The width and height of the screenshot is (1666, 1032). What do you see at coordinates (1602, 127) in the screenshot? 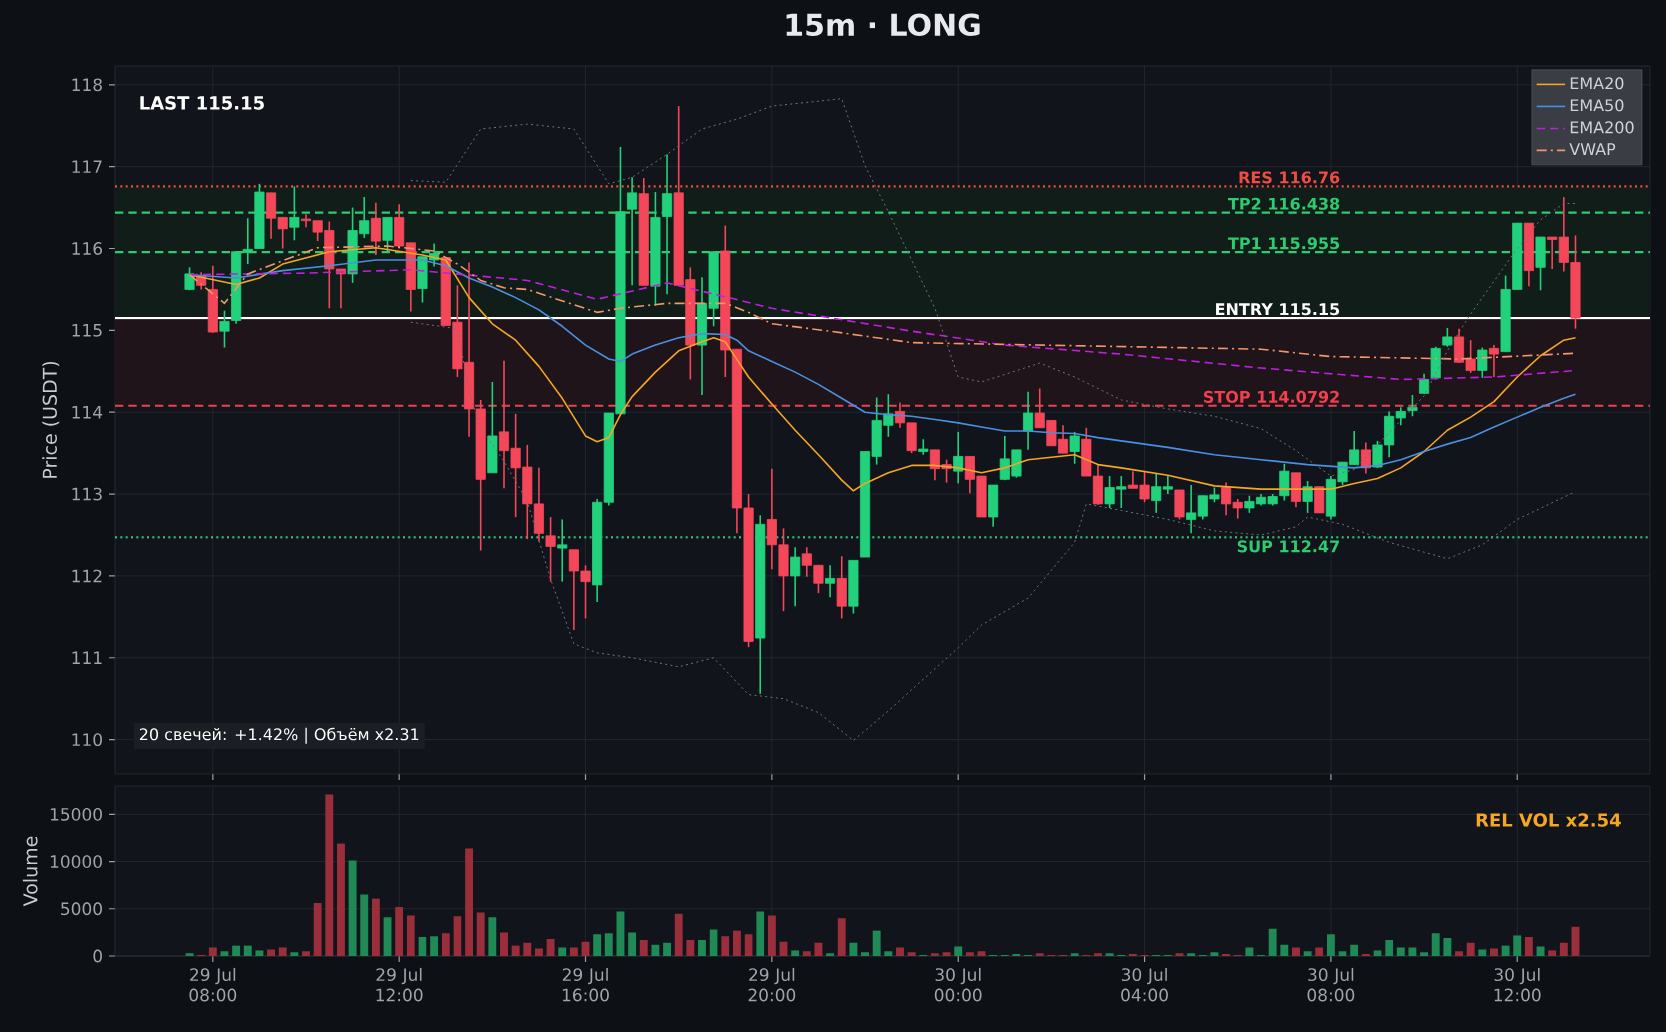
I see `legend-label: EMA200` at bounding box center [1602, 127].